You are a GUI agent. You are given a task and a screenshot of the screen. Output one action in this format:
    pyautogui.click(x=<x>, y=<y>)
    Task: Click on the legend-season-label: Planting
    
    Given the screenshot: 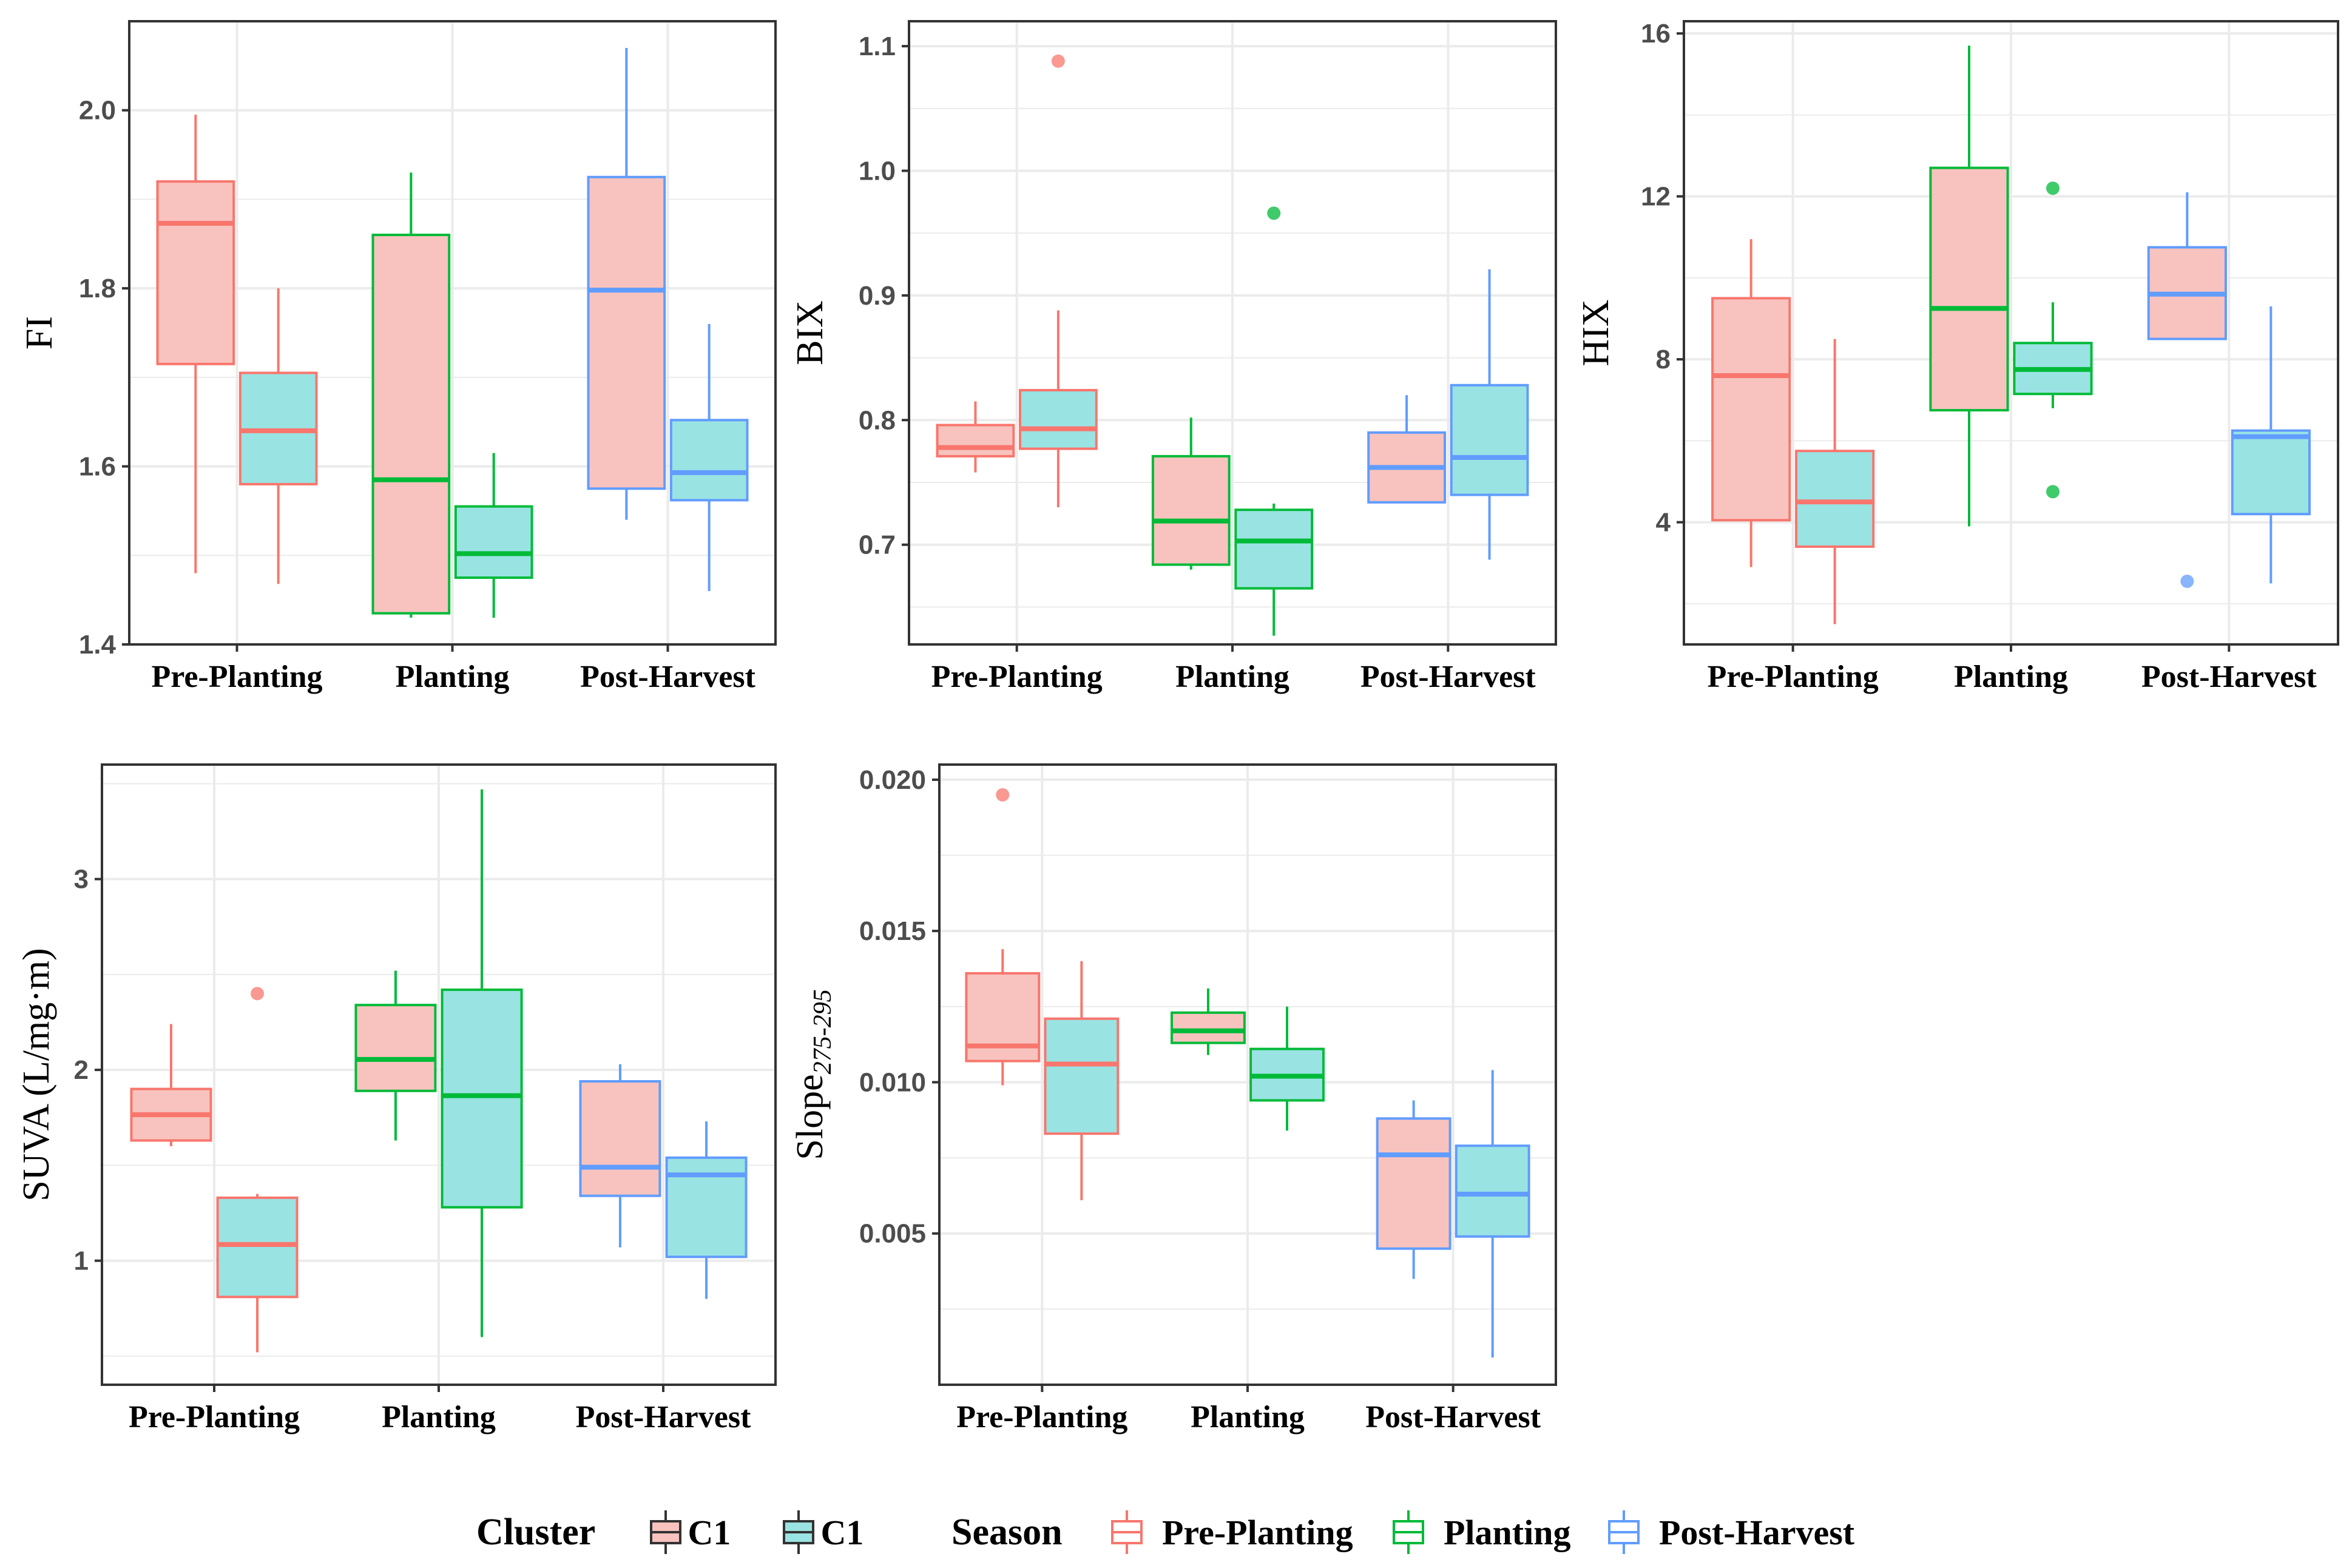 What is the action you would take?
    pyautogui.click(x=1507, y=1532)
    